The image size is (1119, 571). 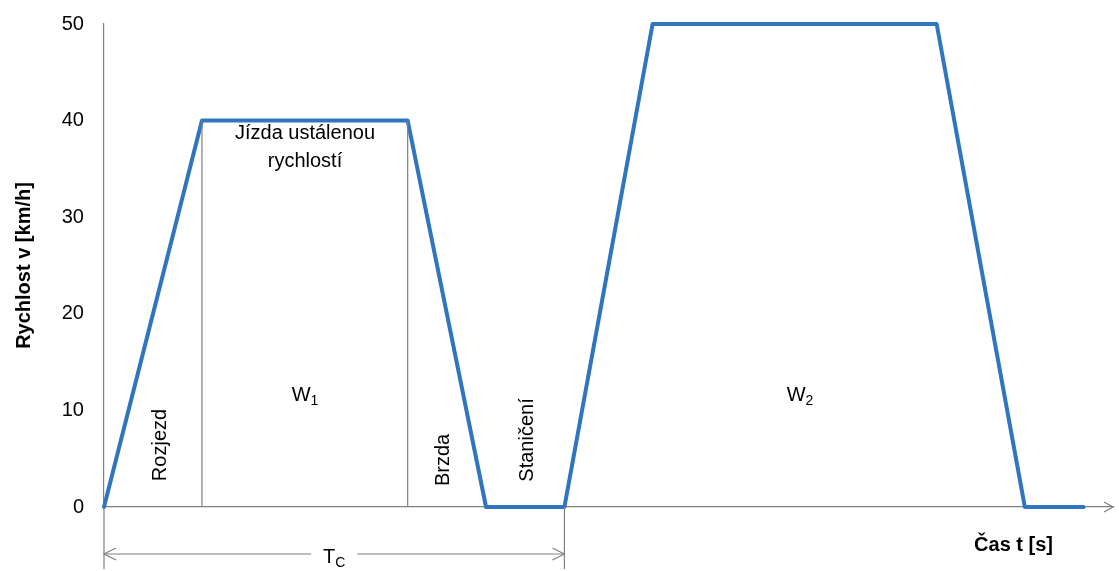 What do you see at coordinates (1013, 543) in the screenshot?
I see `x-axis-title: Čas t [s]` at bounding box center [1013, 543].